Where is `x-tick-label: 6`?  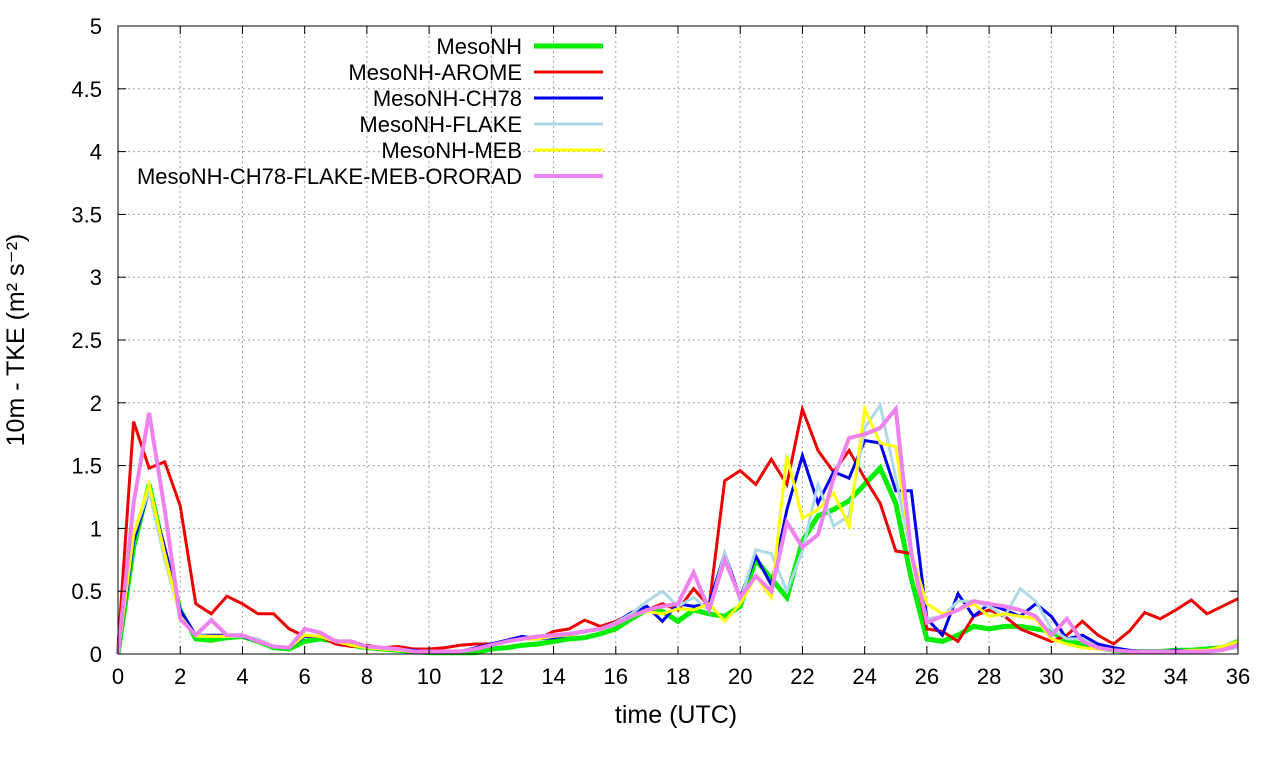
x-tick-label: 6 is located at coordinates (305, 676).